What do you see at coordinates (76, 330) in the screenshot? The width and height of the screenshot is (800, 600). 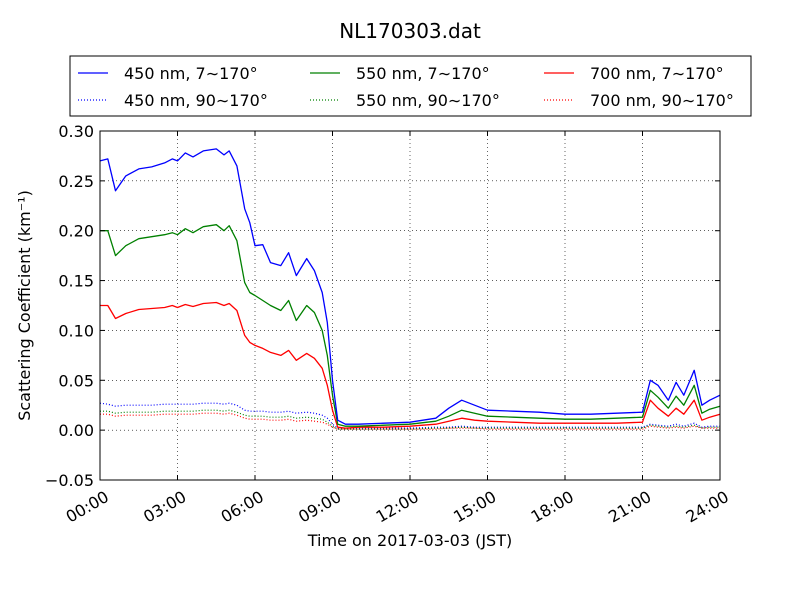 I see `y-tick-label: 0.10` at bounding box center [76, 330].